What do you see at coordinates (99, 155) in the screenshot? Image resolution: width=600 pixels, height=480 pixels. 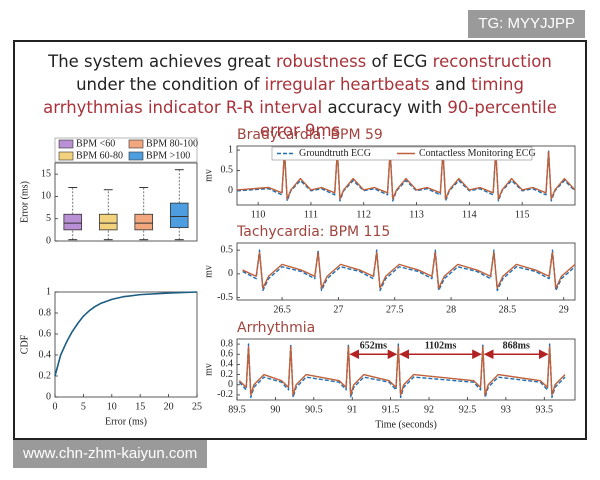 I see `legend-label: BPM 60-80` at bounding box center [99, 155].